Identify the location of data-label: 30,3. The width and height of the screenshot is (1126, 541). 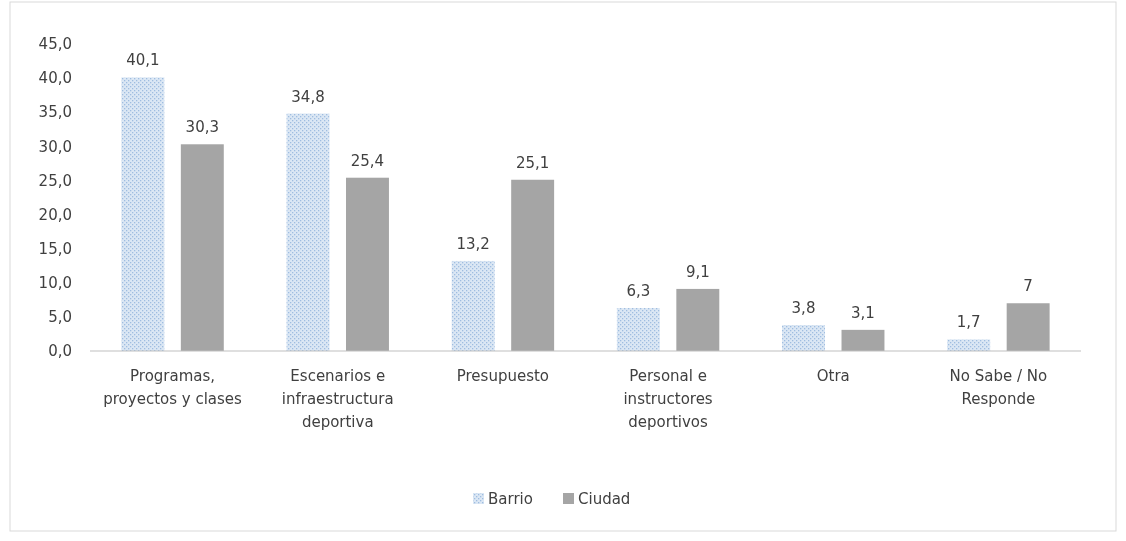
(202, 127).